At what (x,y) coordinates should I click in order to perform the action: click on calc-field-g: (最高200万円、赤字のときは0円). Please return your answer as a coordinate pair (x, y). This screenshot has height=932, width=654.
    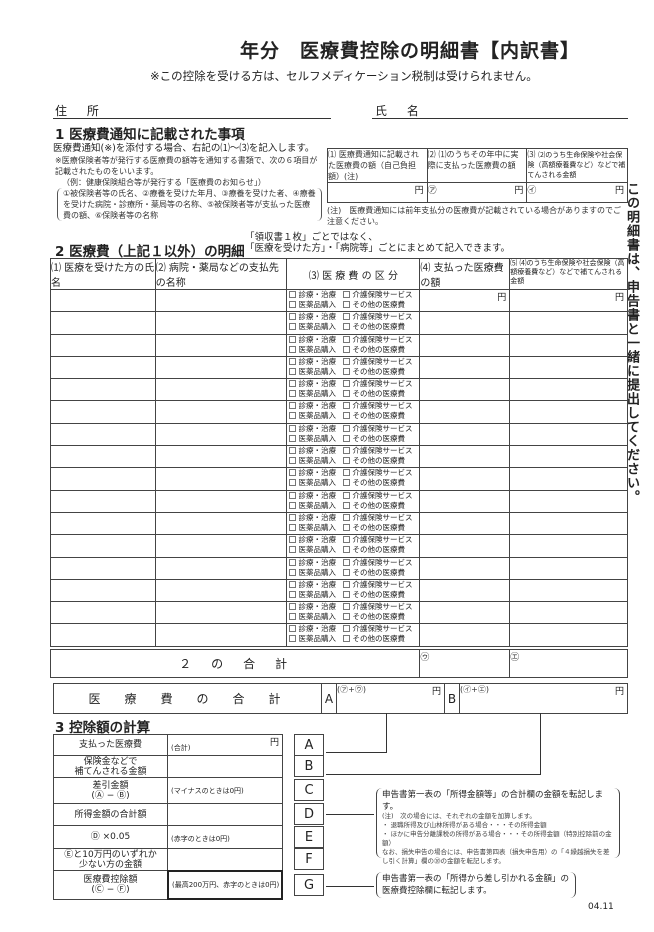
    Looking at the image, I should click on (225, 885).